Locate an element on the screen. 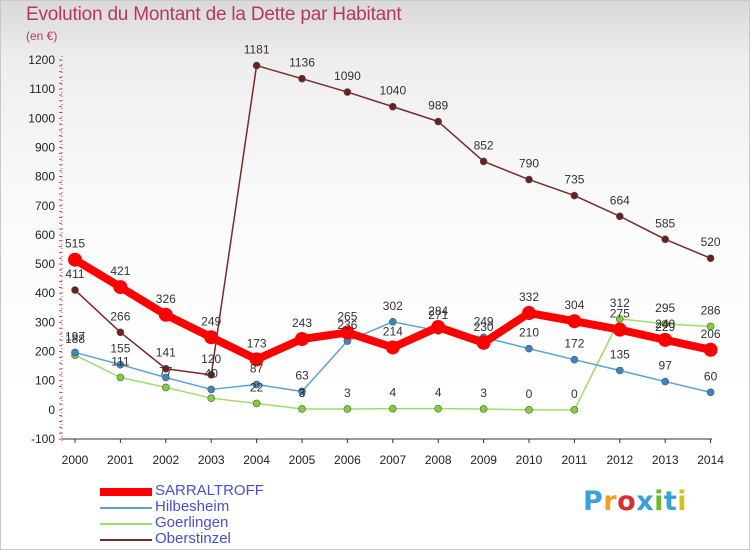  data-label-oberstinzel: 411 is located at coordinates (74, 274).